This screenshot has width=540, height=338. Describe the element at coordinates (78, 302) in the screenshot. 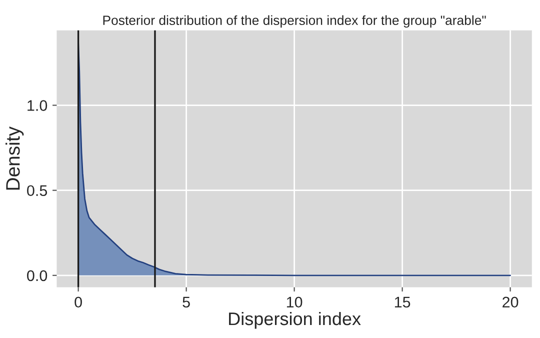

I see `x-tick-label: 0` at that location.